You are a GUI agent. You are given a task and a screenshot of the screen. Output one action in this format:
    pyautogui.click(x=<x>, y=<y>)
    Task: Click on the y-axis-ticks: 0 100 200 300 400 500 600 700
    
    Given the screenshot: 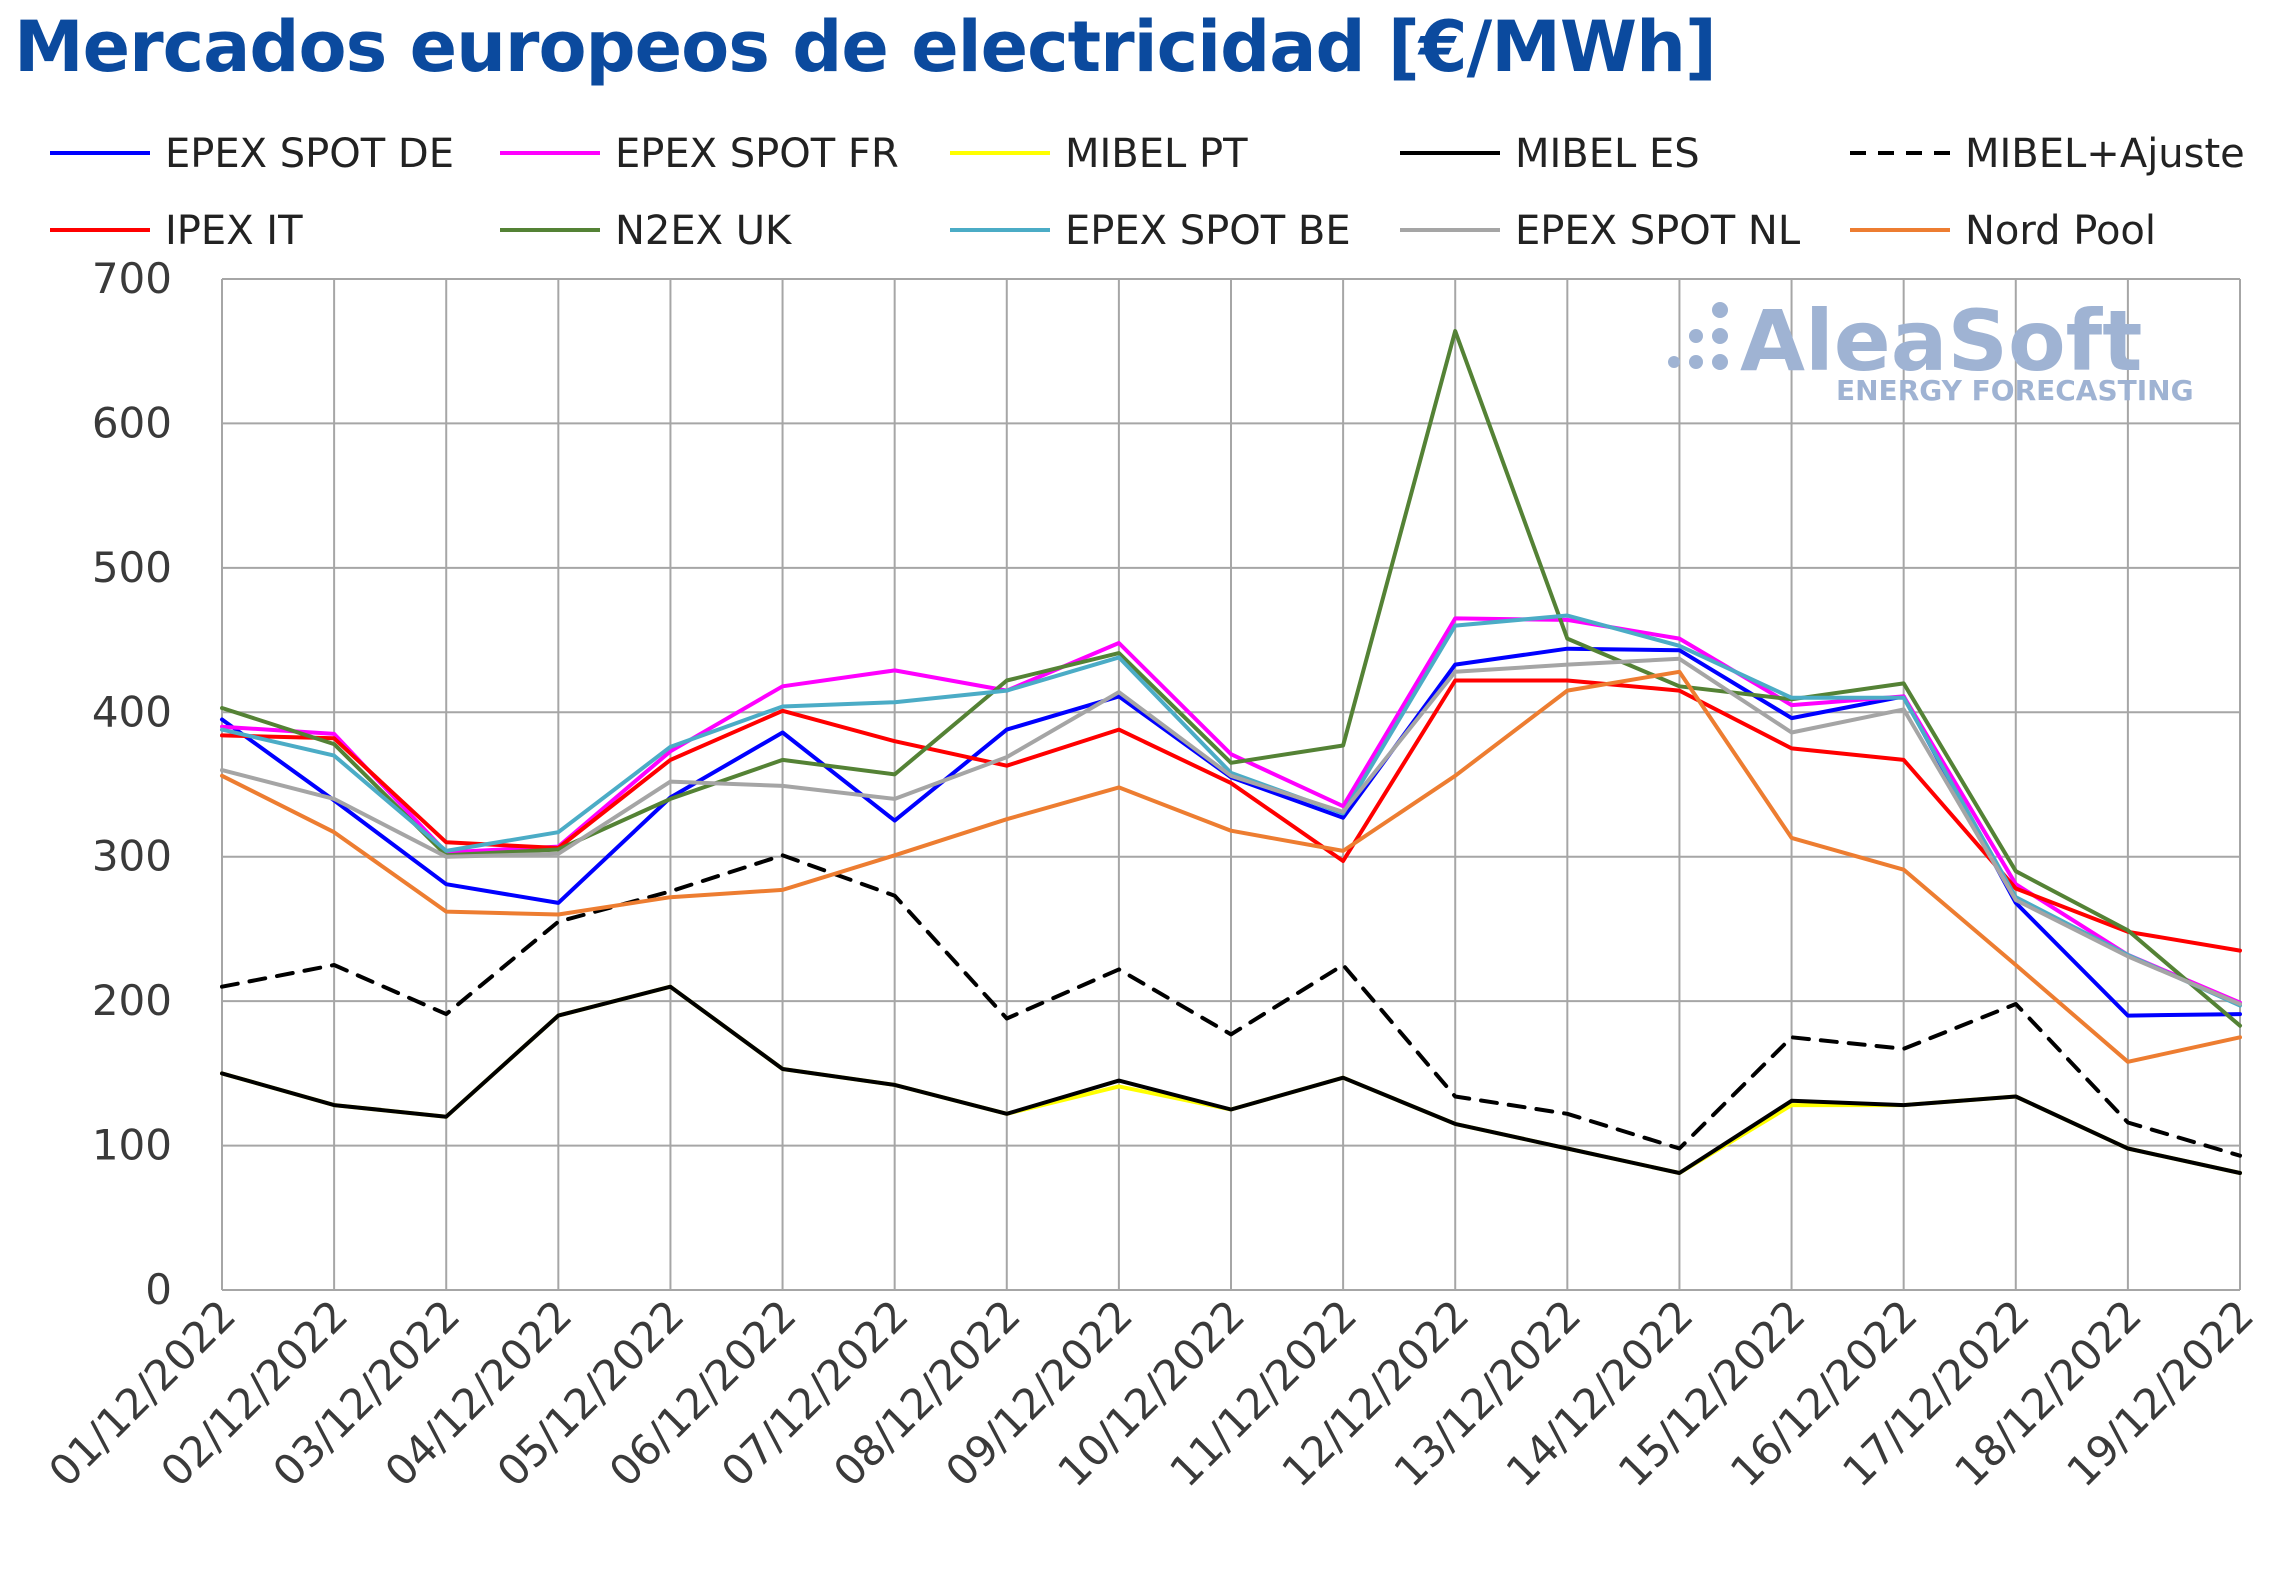 What is the action you would take?
    pyautogui.click(x=132, y=784)
    